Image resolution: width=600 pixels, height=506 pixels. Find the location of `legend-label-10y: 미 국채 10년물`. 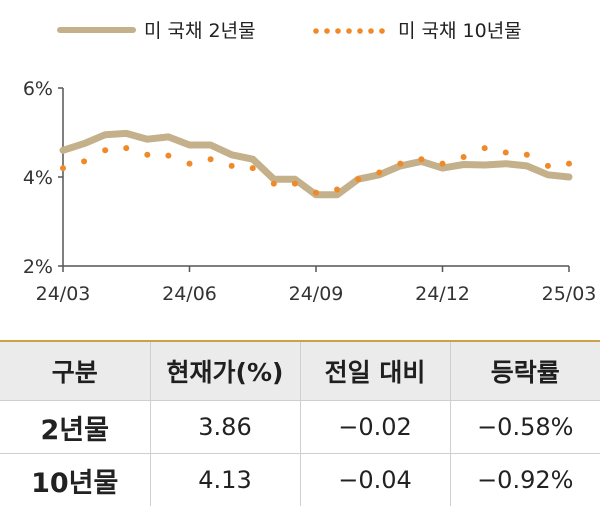

legend-label-10y: 미 국채 10년물 is located at coordinates (460, 31).